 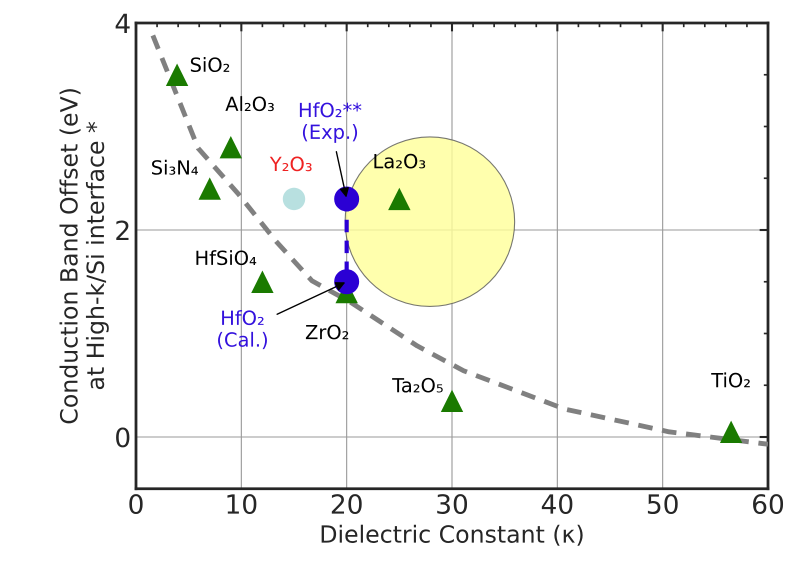 What do you see at coordinates (730, 380) in the screenshot?
I see `annotation: TiO₂` at bounding box center [730, 380].